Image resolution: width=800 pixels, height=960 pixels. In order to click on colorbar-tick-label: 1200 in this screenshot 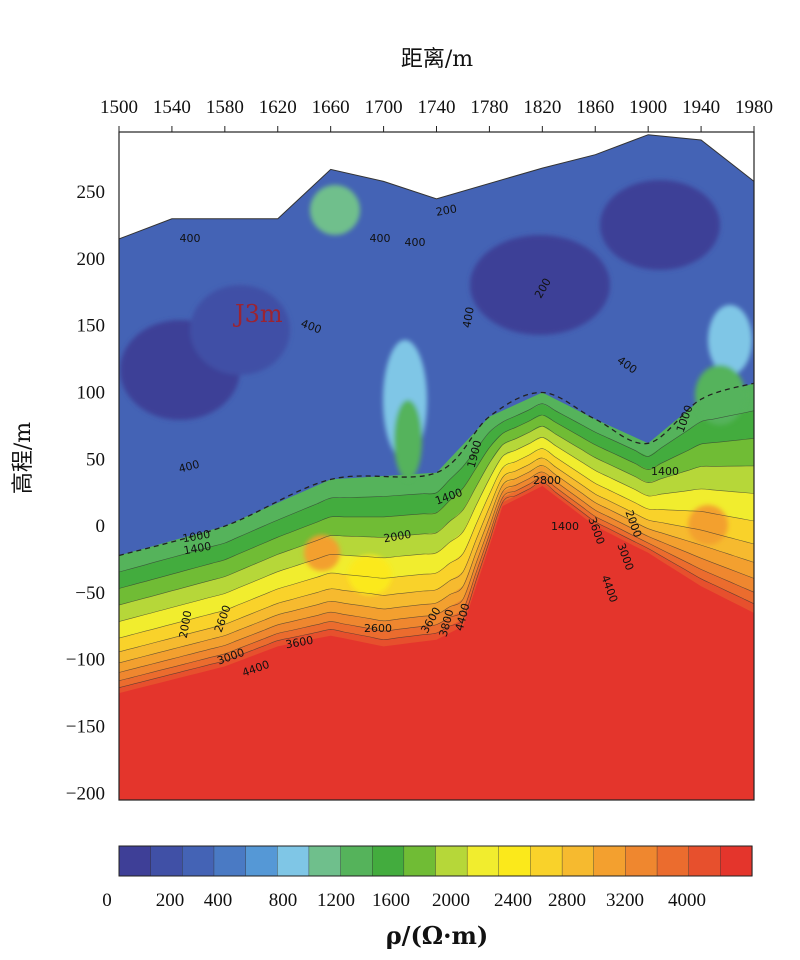, I will do `click(336, 900)`.